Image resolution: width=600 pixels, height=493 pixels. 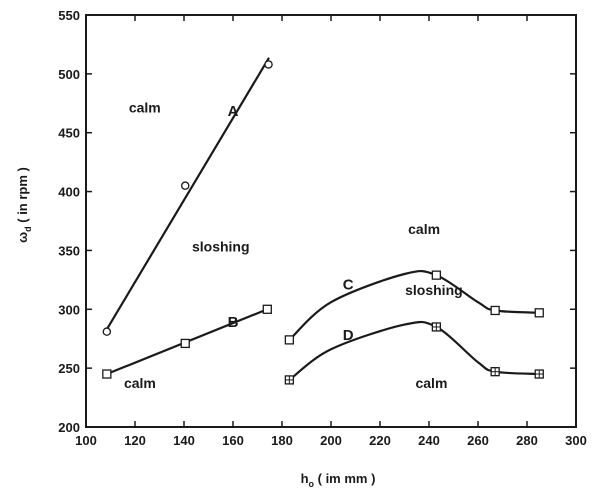 I want to click on x-axis-title-main: h, so click(x=305, y=478).